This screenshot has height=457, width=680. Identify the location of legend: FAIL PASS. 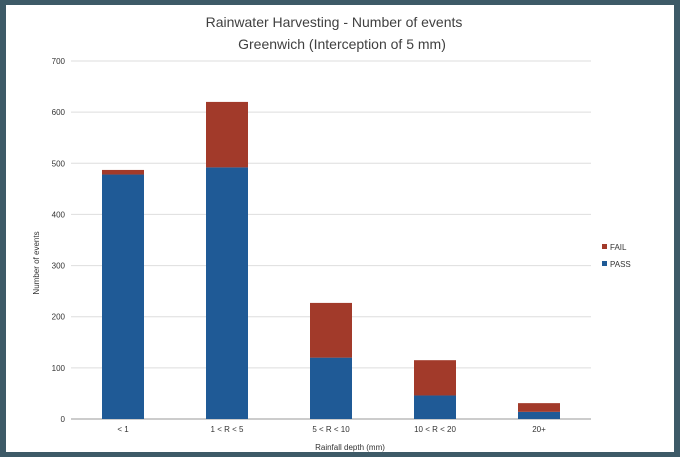
(616, 256).